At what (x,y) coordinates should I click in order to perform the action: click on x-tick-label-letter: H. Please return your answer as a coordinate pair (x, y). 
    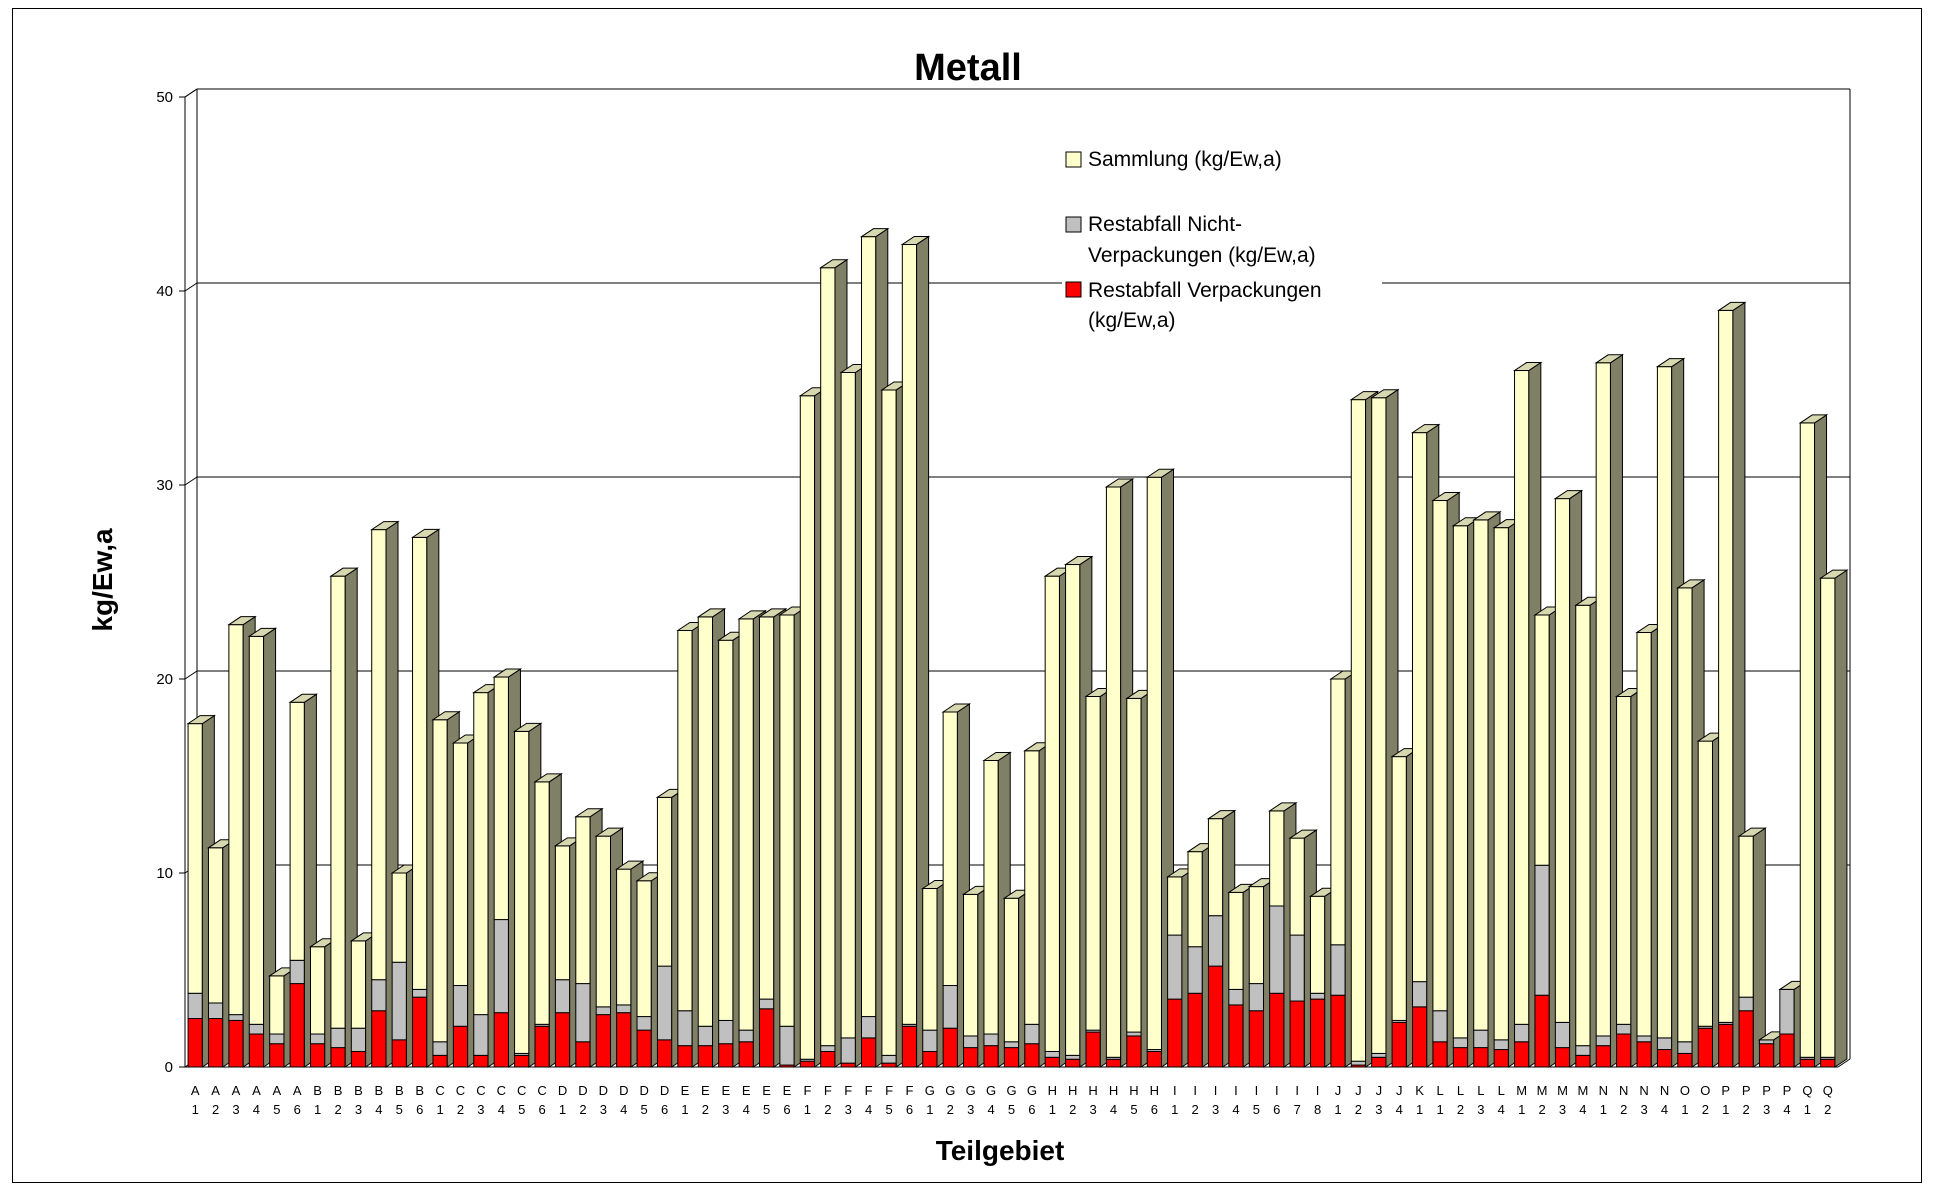
    Looking at the image, I should click on (1154, 1090).